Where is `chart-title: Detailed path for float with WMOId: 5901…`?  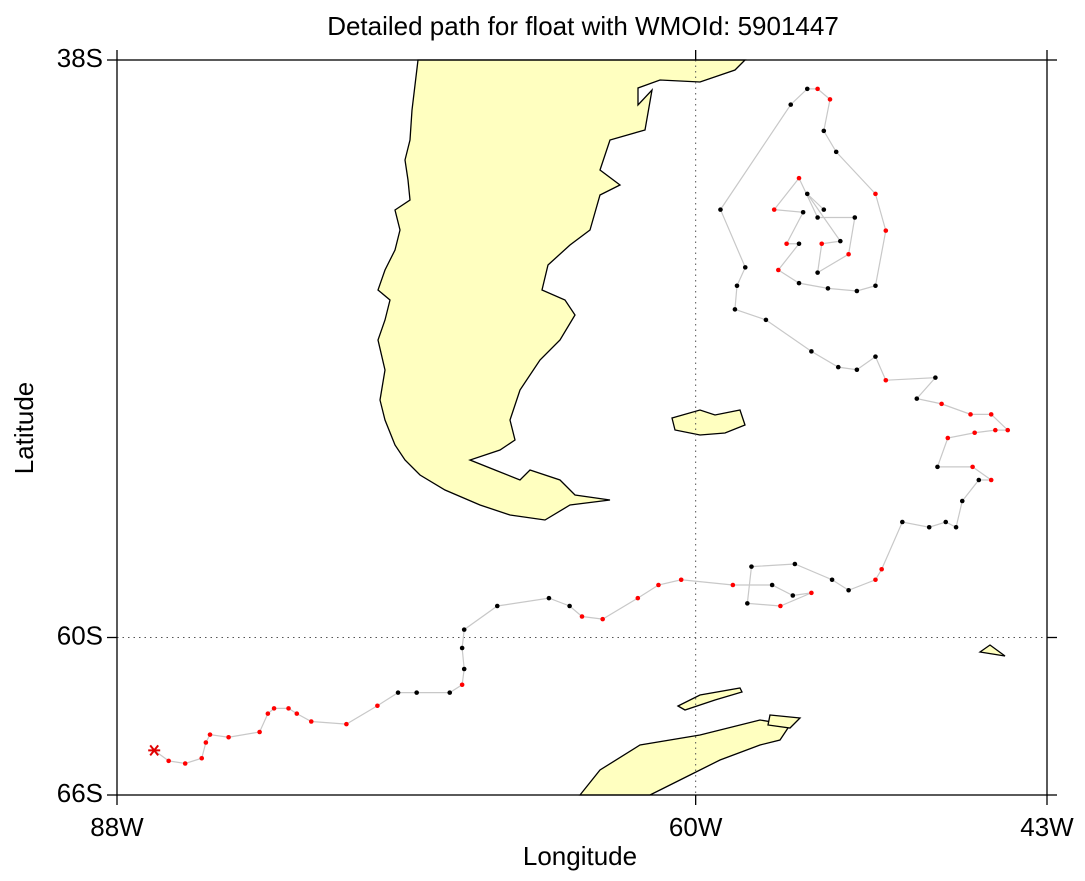
chart-title: Detailed path for float with WMOId: 5901… is located at coordinates (583, 26).